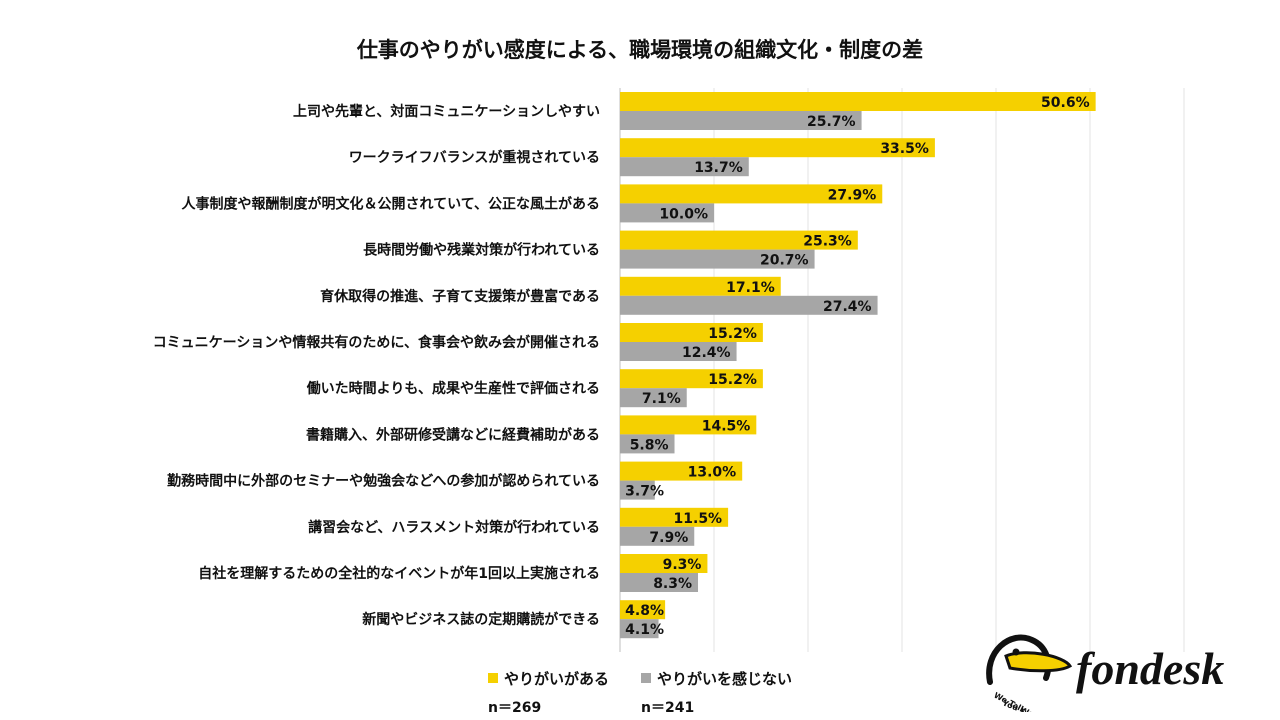 This screenshot has width=1280, height=720. I want to click on data-label-series-2: 8.3%, so click(672, 584).